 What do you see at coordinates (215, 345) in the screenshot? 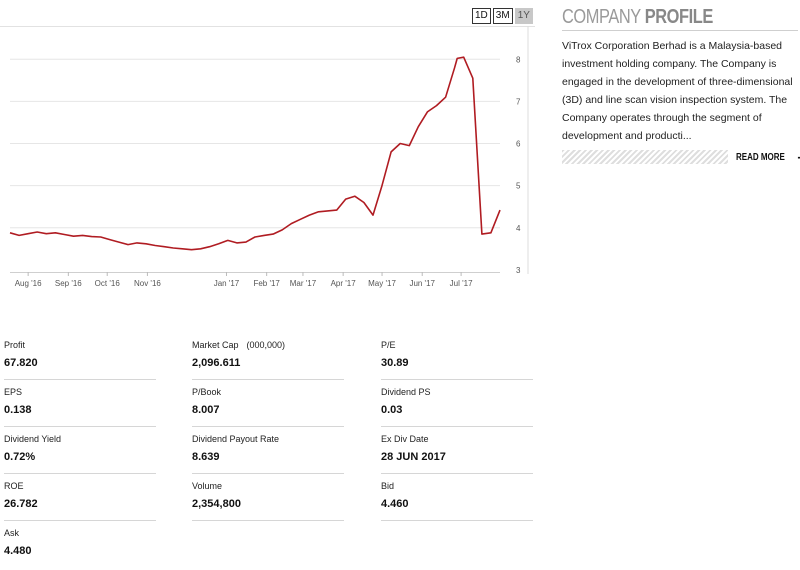
I see `stat-label-text: Market Cap` at bounding box center [215, 345].